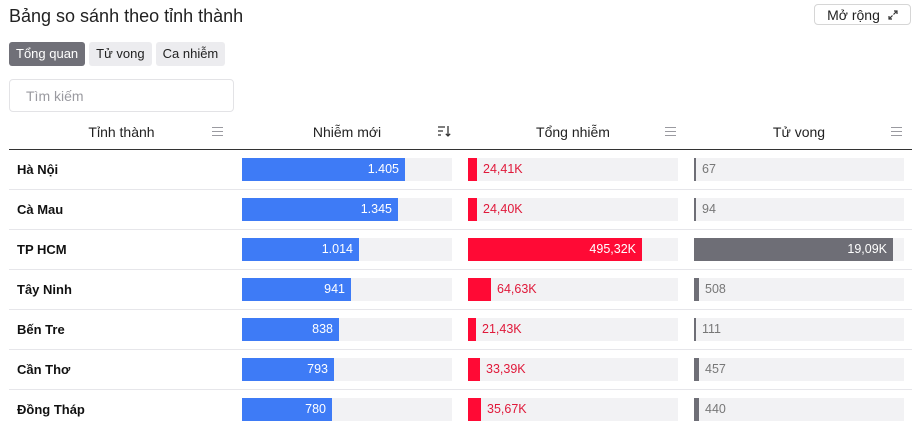 The height and width of the screenshot is (434, 915). I want to click on new-cases-value: 780, so click(315, 409).